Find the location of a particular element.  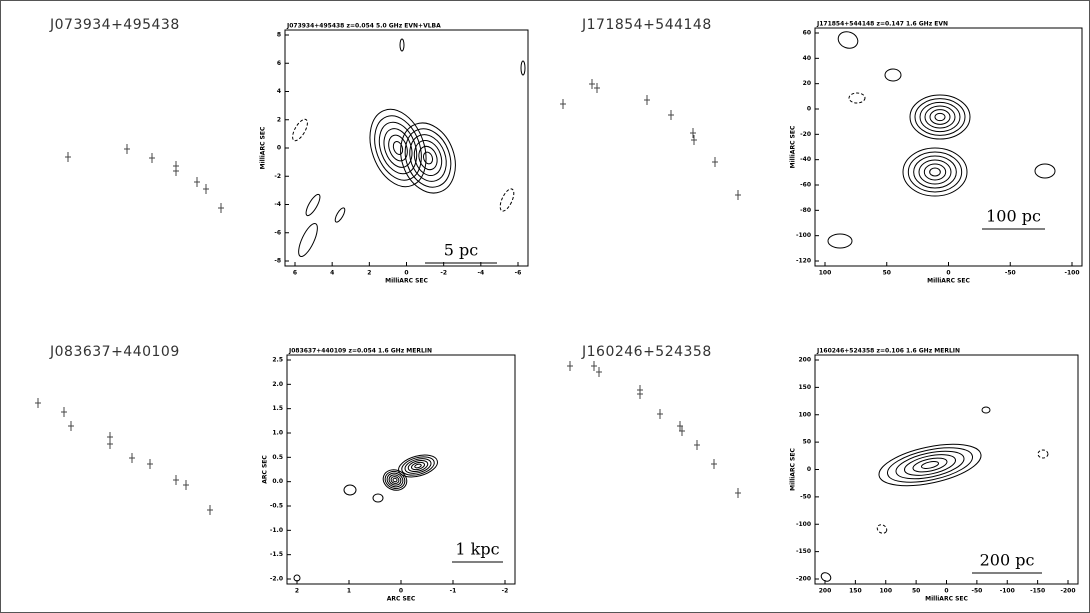

scale-bar-label: 1 kpc is located at coordinates (477, 549).